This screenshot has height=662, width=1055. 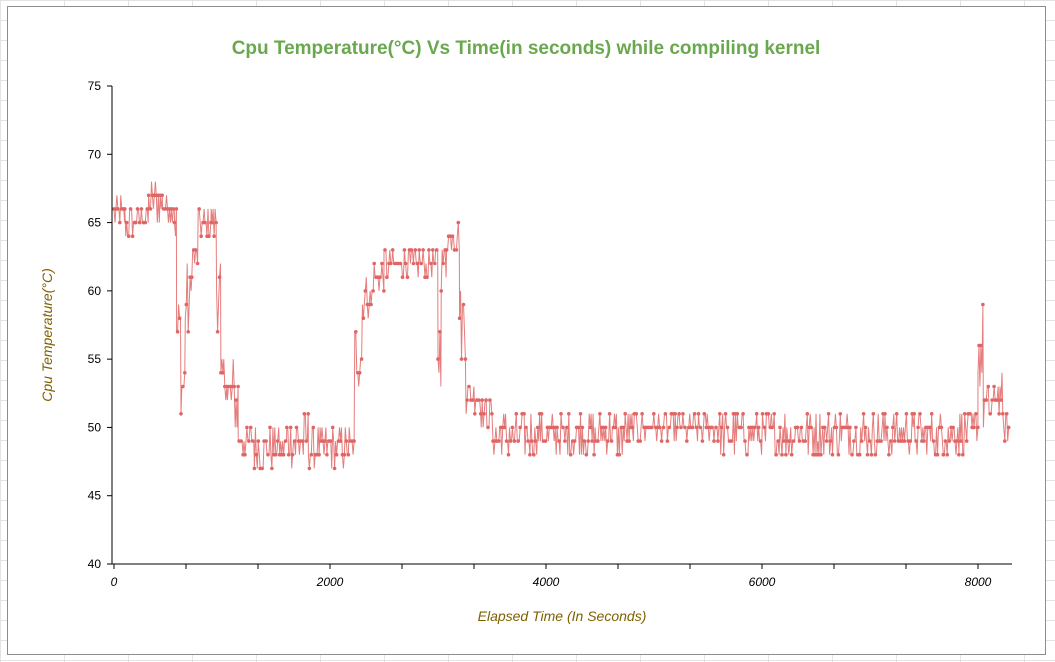 What do you see at coordinates (978, 582) in the screenshot?
I see `x-tick-label: 8000` at bounding box center [978, 582].